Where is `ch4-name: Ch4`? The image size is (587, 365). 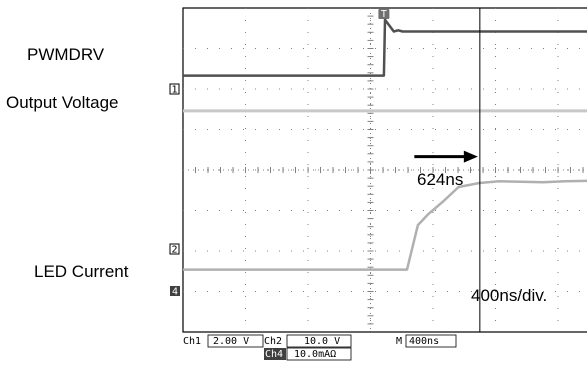
ch4-name: Ch4 is located at coordinates (274, 354).